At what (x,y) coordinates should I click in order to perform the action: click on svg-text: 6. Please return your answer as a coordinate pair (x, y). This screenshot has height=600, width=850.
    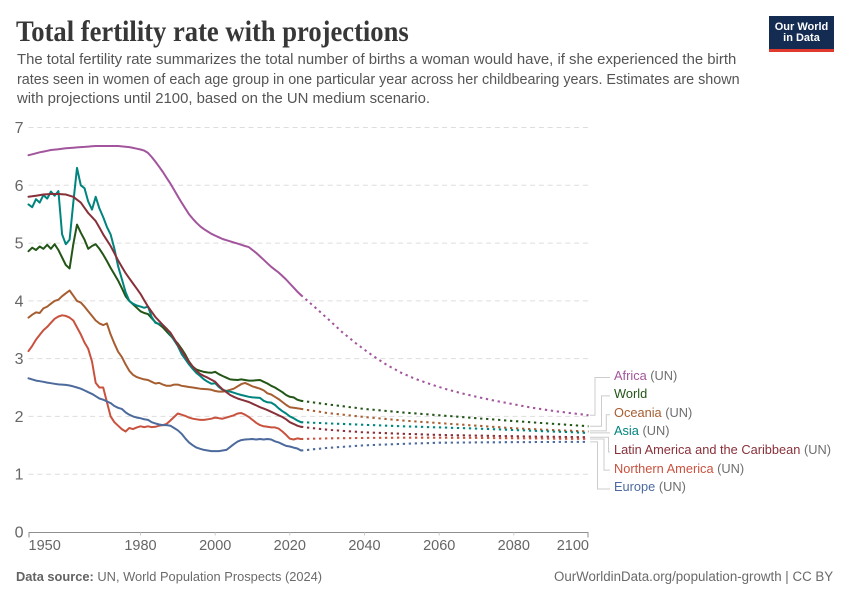
    Looking at the image, I should click on (19, 186).